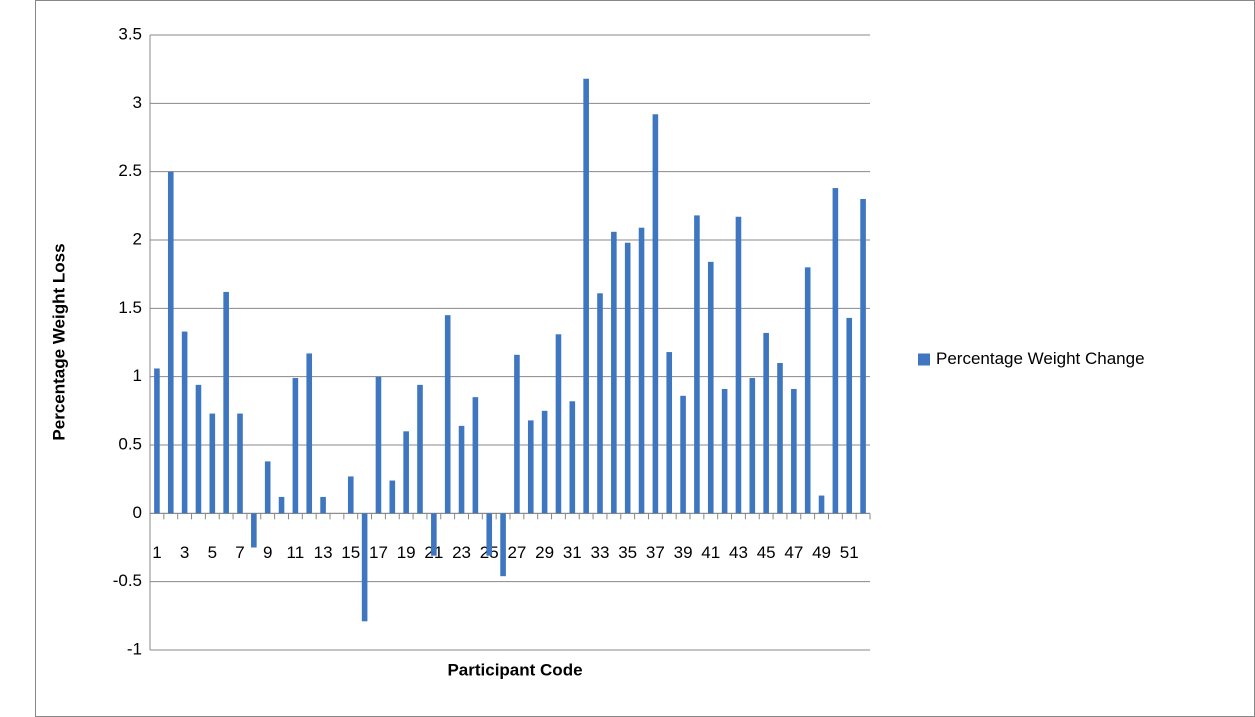 Image resolution: width=1255 pixels, height=717 pixels. What do you see at coordinates (127, 580) in the screenshot?
I see `y-tick-label: -0.5` at bounding box center [127, 580].